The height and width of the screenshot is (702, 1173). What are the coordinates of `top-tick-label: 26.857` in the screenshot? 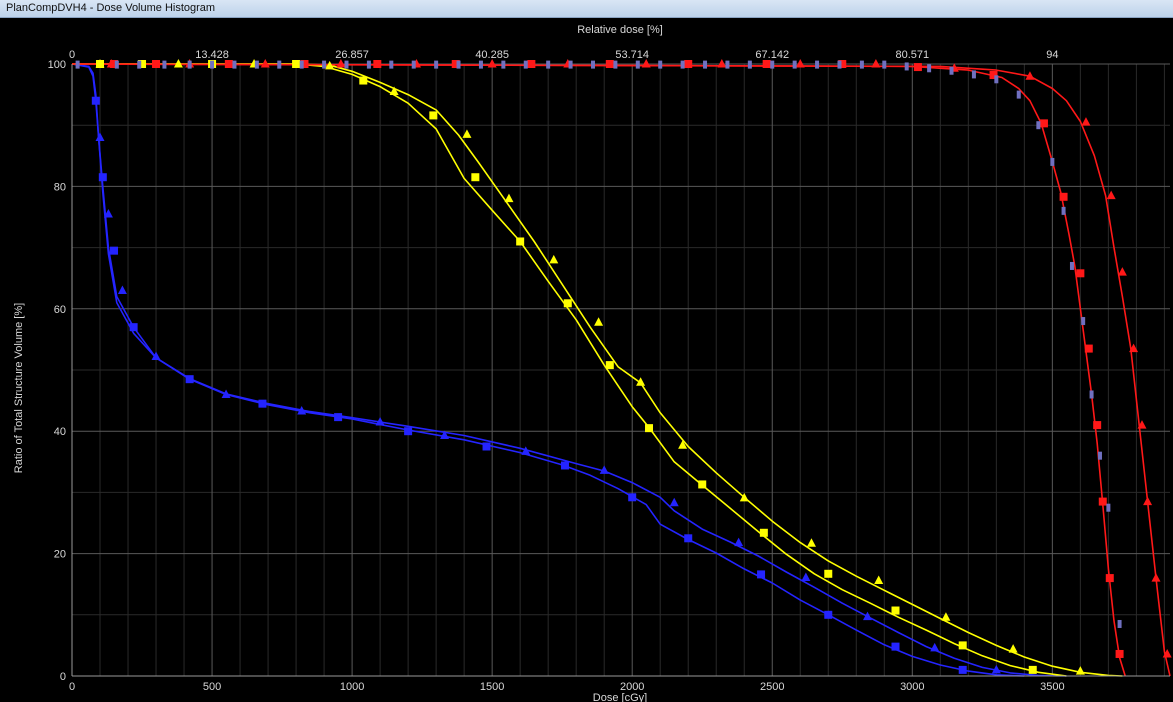 It's located at (352, 55).